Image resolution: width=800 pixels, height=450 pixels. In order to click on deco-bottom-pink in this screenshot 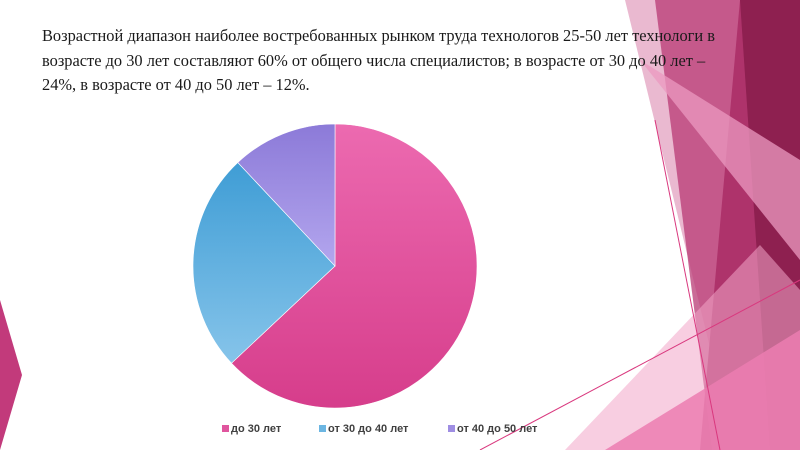, I will do `click(682, 347)`.